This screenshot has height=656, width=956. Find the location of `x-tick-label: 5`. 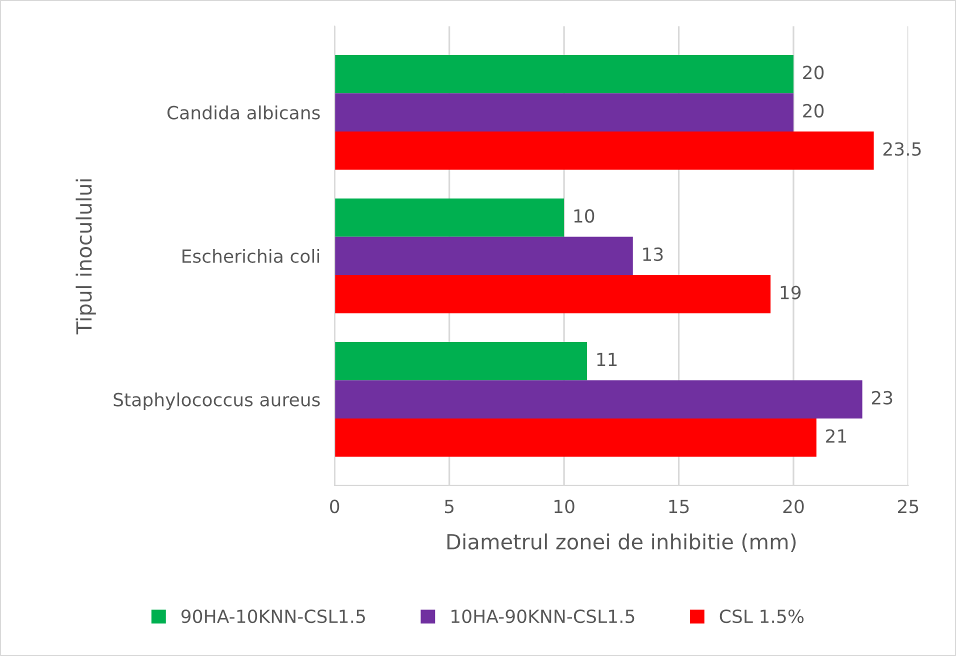

x-tick-label: 5 is located at coordinates (449, 507).